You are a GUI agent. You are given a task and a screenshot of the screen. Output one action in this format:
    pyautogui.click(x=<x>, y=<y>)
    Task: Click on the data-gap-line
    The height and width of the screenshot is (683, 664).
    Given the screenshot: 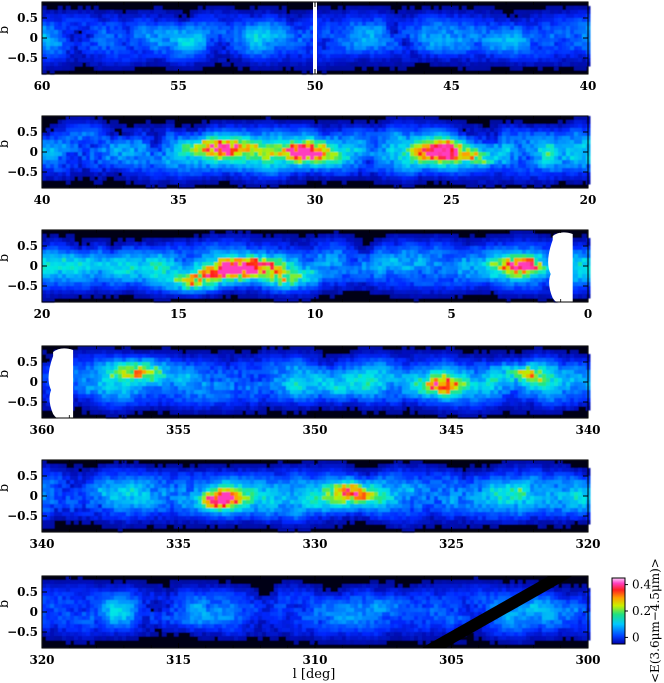 What is the action you would take?
    pyautogui.click(x=315, y=38)
    